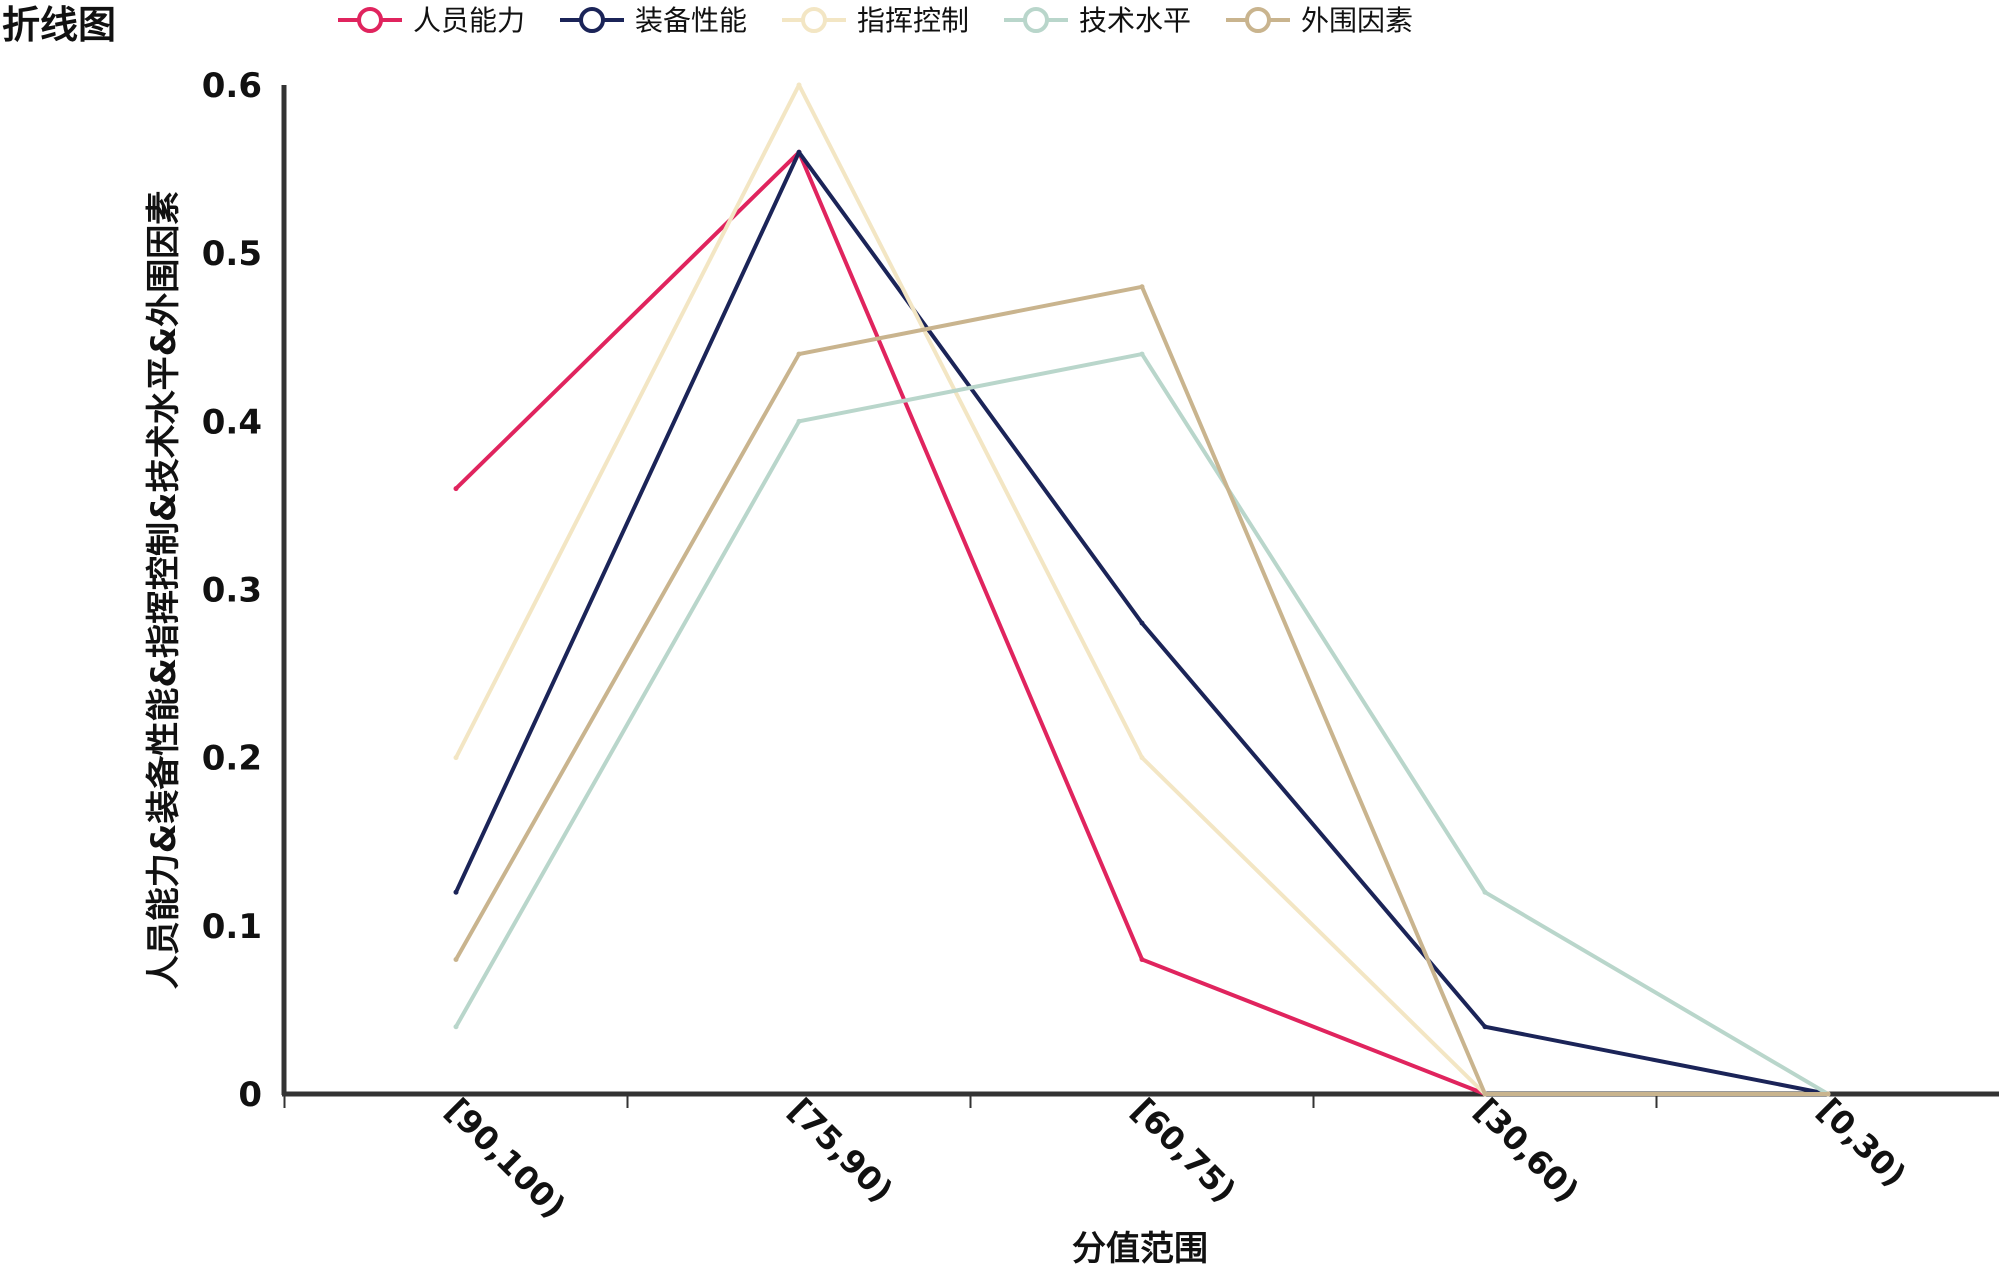 The image size is (1999, 1274). What do you see at coordinates (232, 422) in the screenshot?
I see `y-tick-label: 0.4` at bounding box center [232, 422].